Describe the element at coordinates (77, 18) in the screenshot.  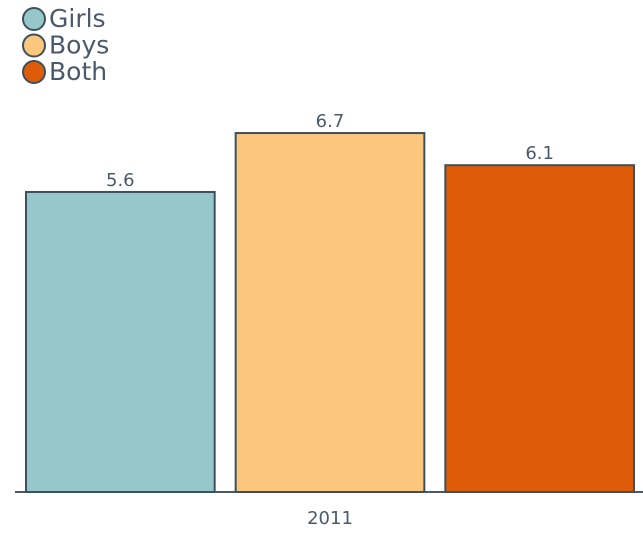
I see `legend-label: Girls` at that location.